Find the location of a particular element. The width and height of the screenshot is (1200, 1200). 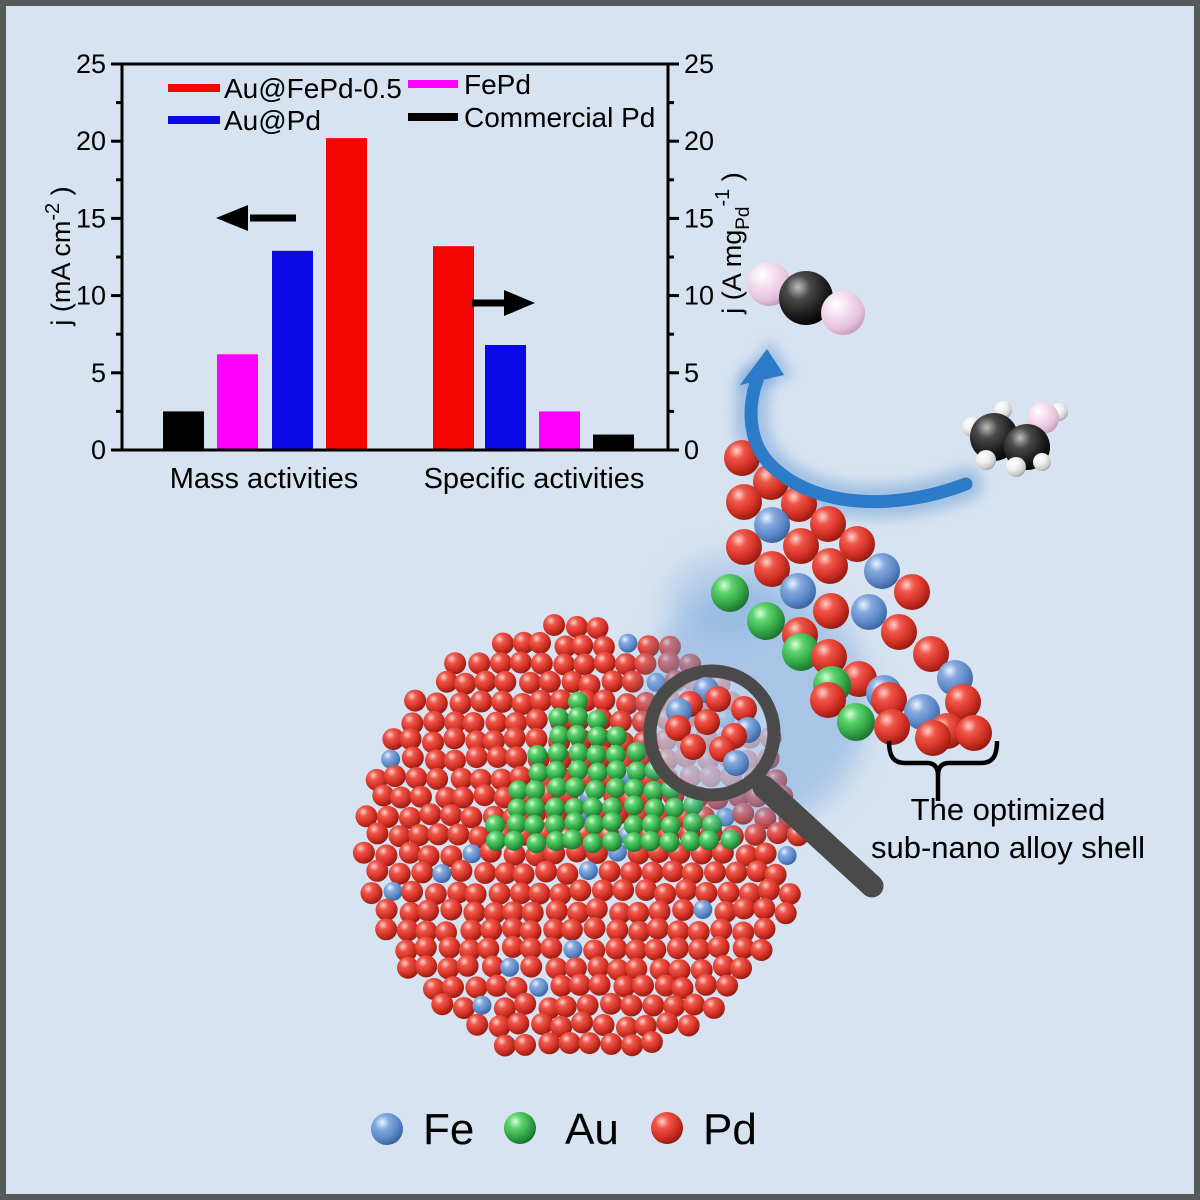

product-molecule is located at coordinates (806, 298).